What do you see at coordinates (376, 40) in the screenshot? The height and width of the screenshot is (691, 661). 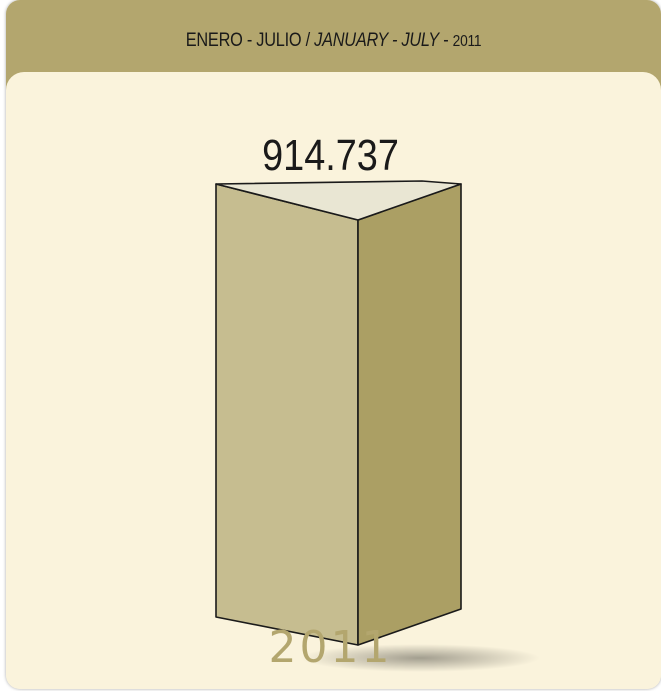 I see `period-title-en: JANUARY - JULY` at bounding box center [376, 40].